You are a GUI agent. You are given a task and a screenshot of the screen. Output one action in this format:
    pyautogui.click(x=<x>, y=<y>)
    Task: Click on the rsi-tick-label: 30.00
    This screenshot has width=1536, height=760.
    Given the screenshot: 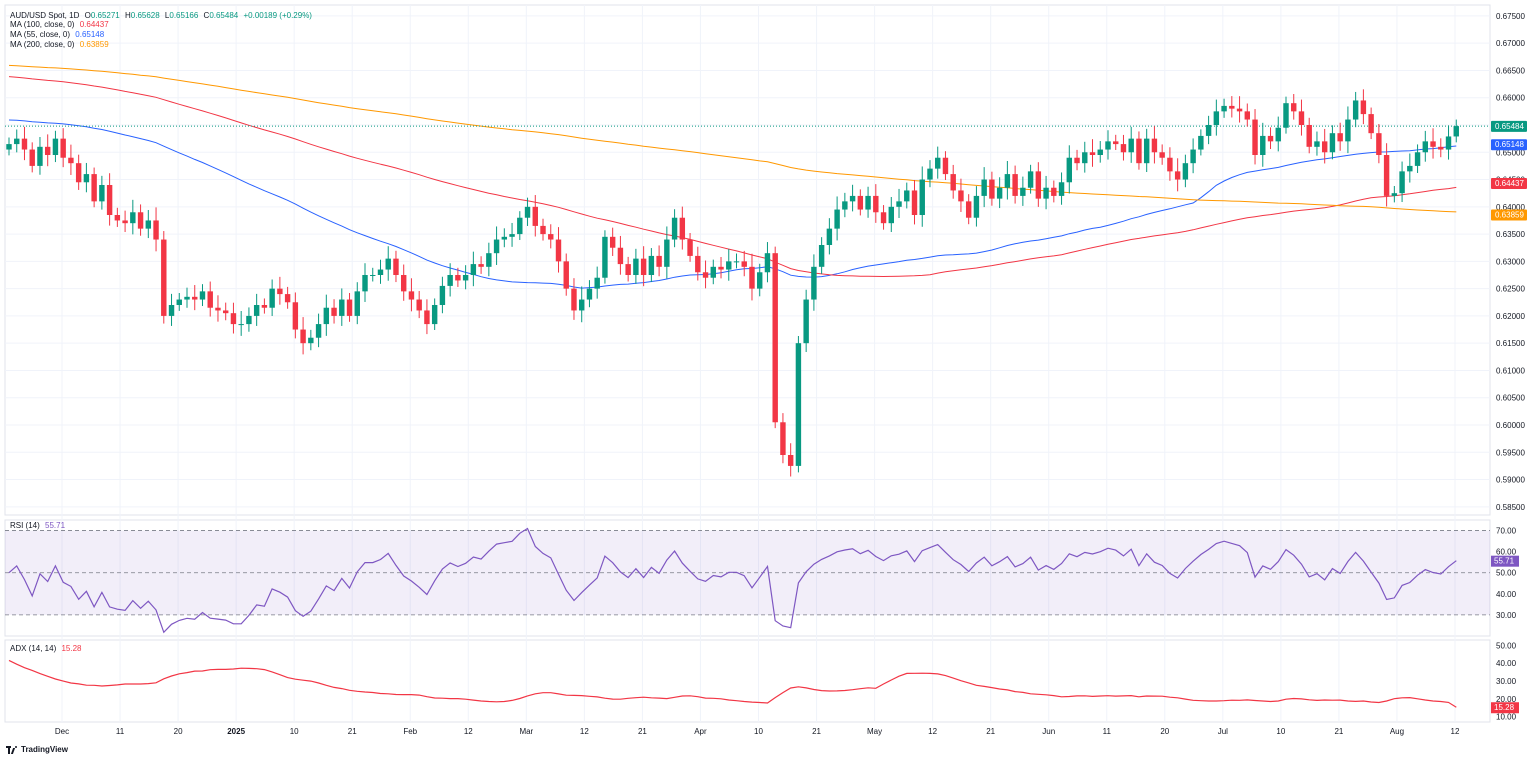 What is the action you would take?
    pyautogui.click(x=1506, y=615)
    